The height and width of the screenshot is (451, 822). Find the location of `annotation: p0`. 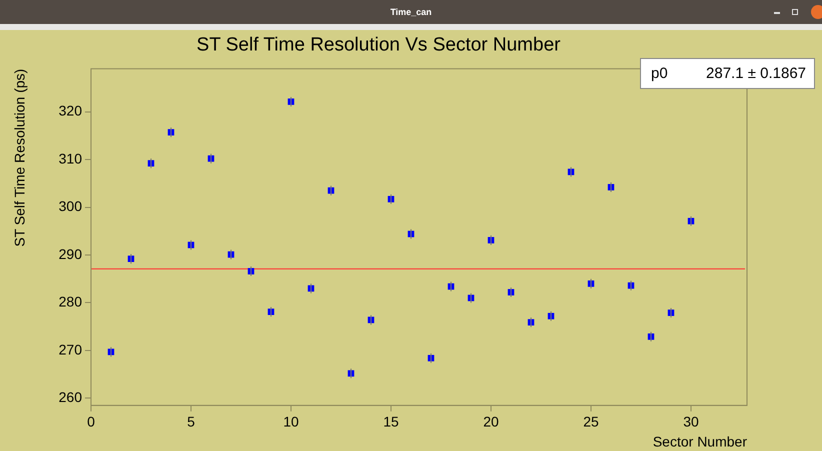

annotation: p0 is located at coordinates (659, 73).